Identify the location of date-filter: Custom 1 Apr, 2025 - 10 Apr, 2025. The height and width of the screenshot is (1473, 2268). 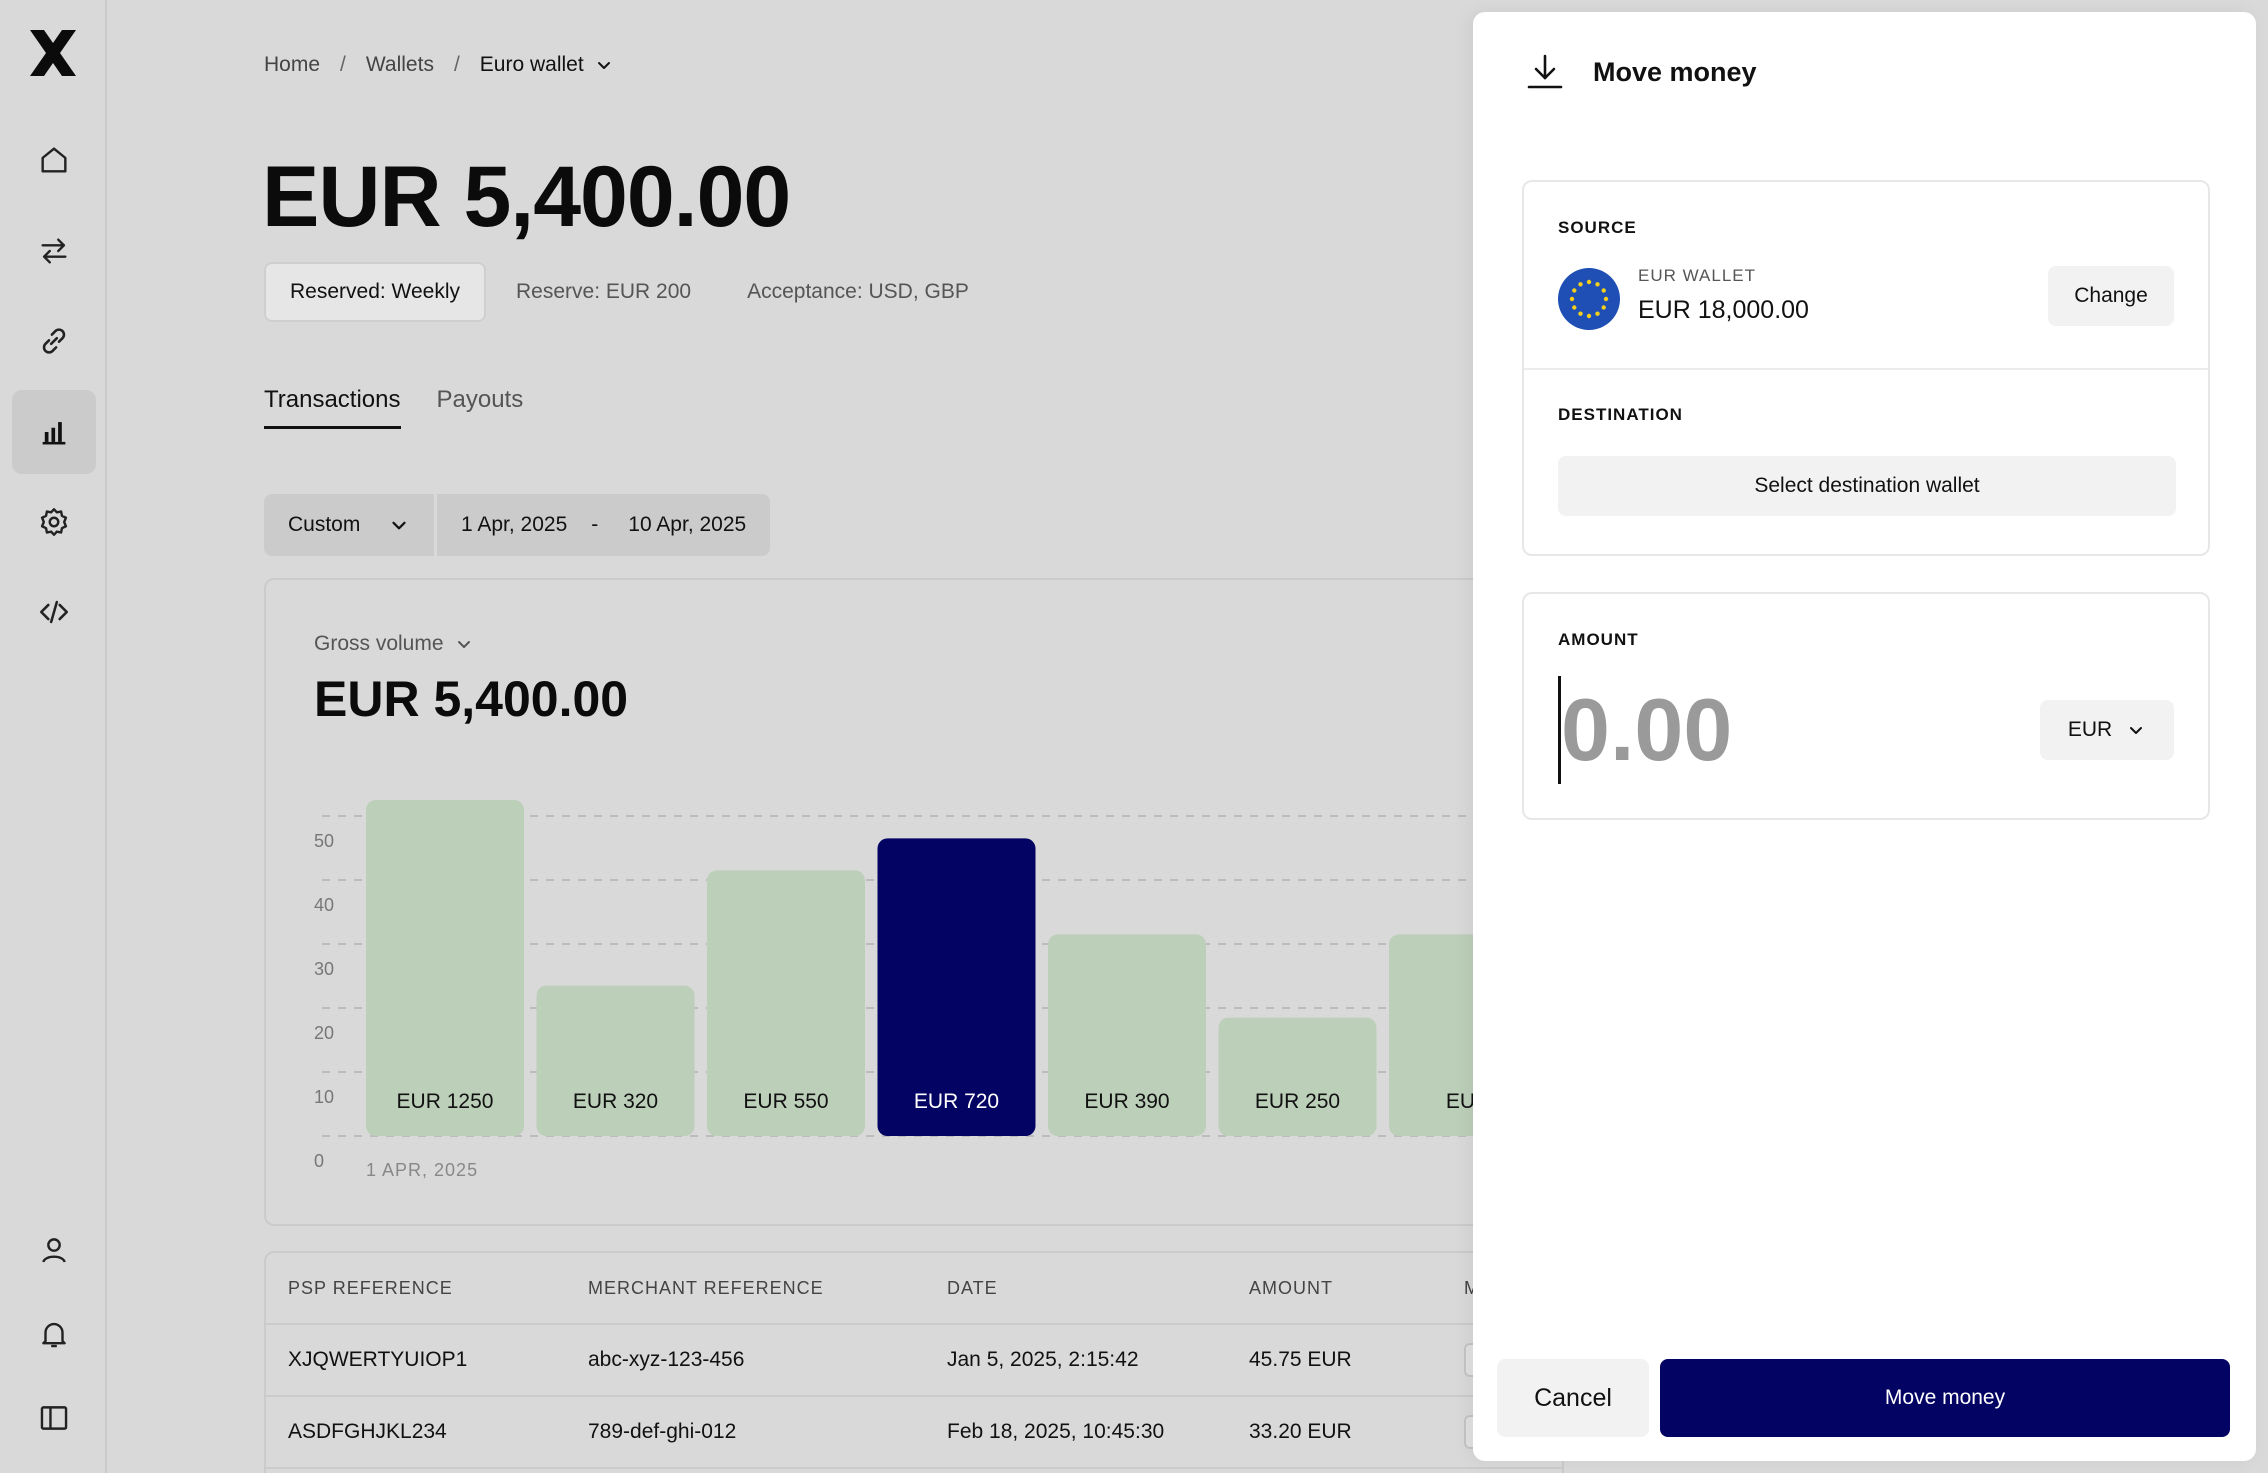
(517, 525).